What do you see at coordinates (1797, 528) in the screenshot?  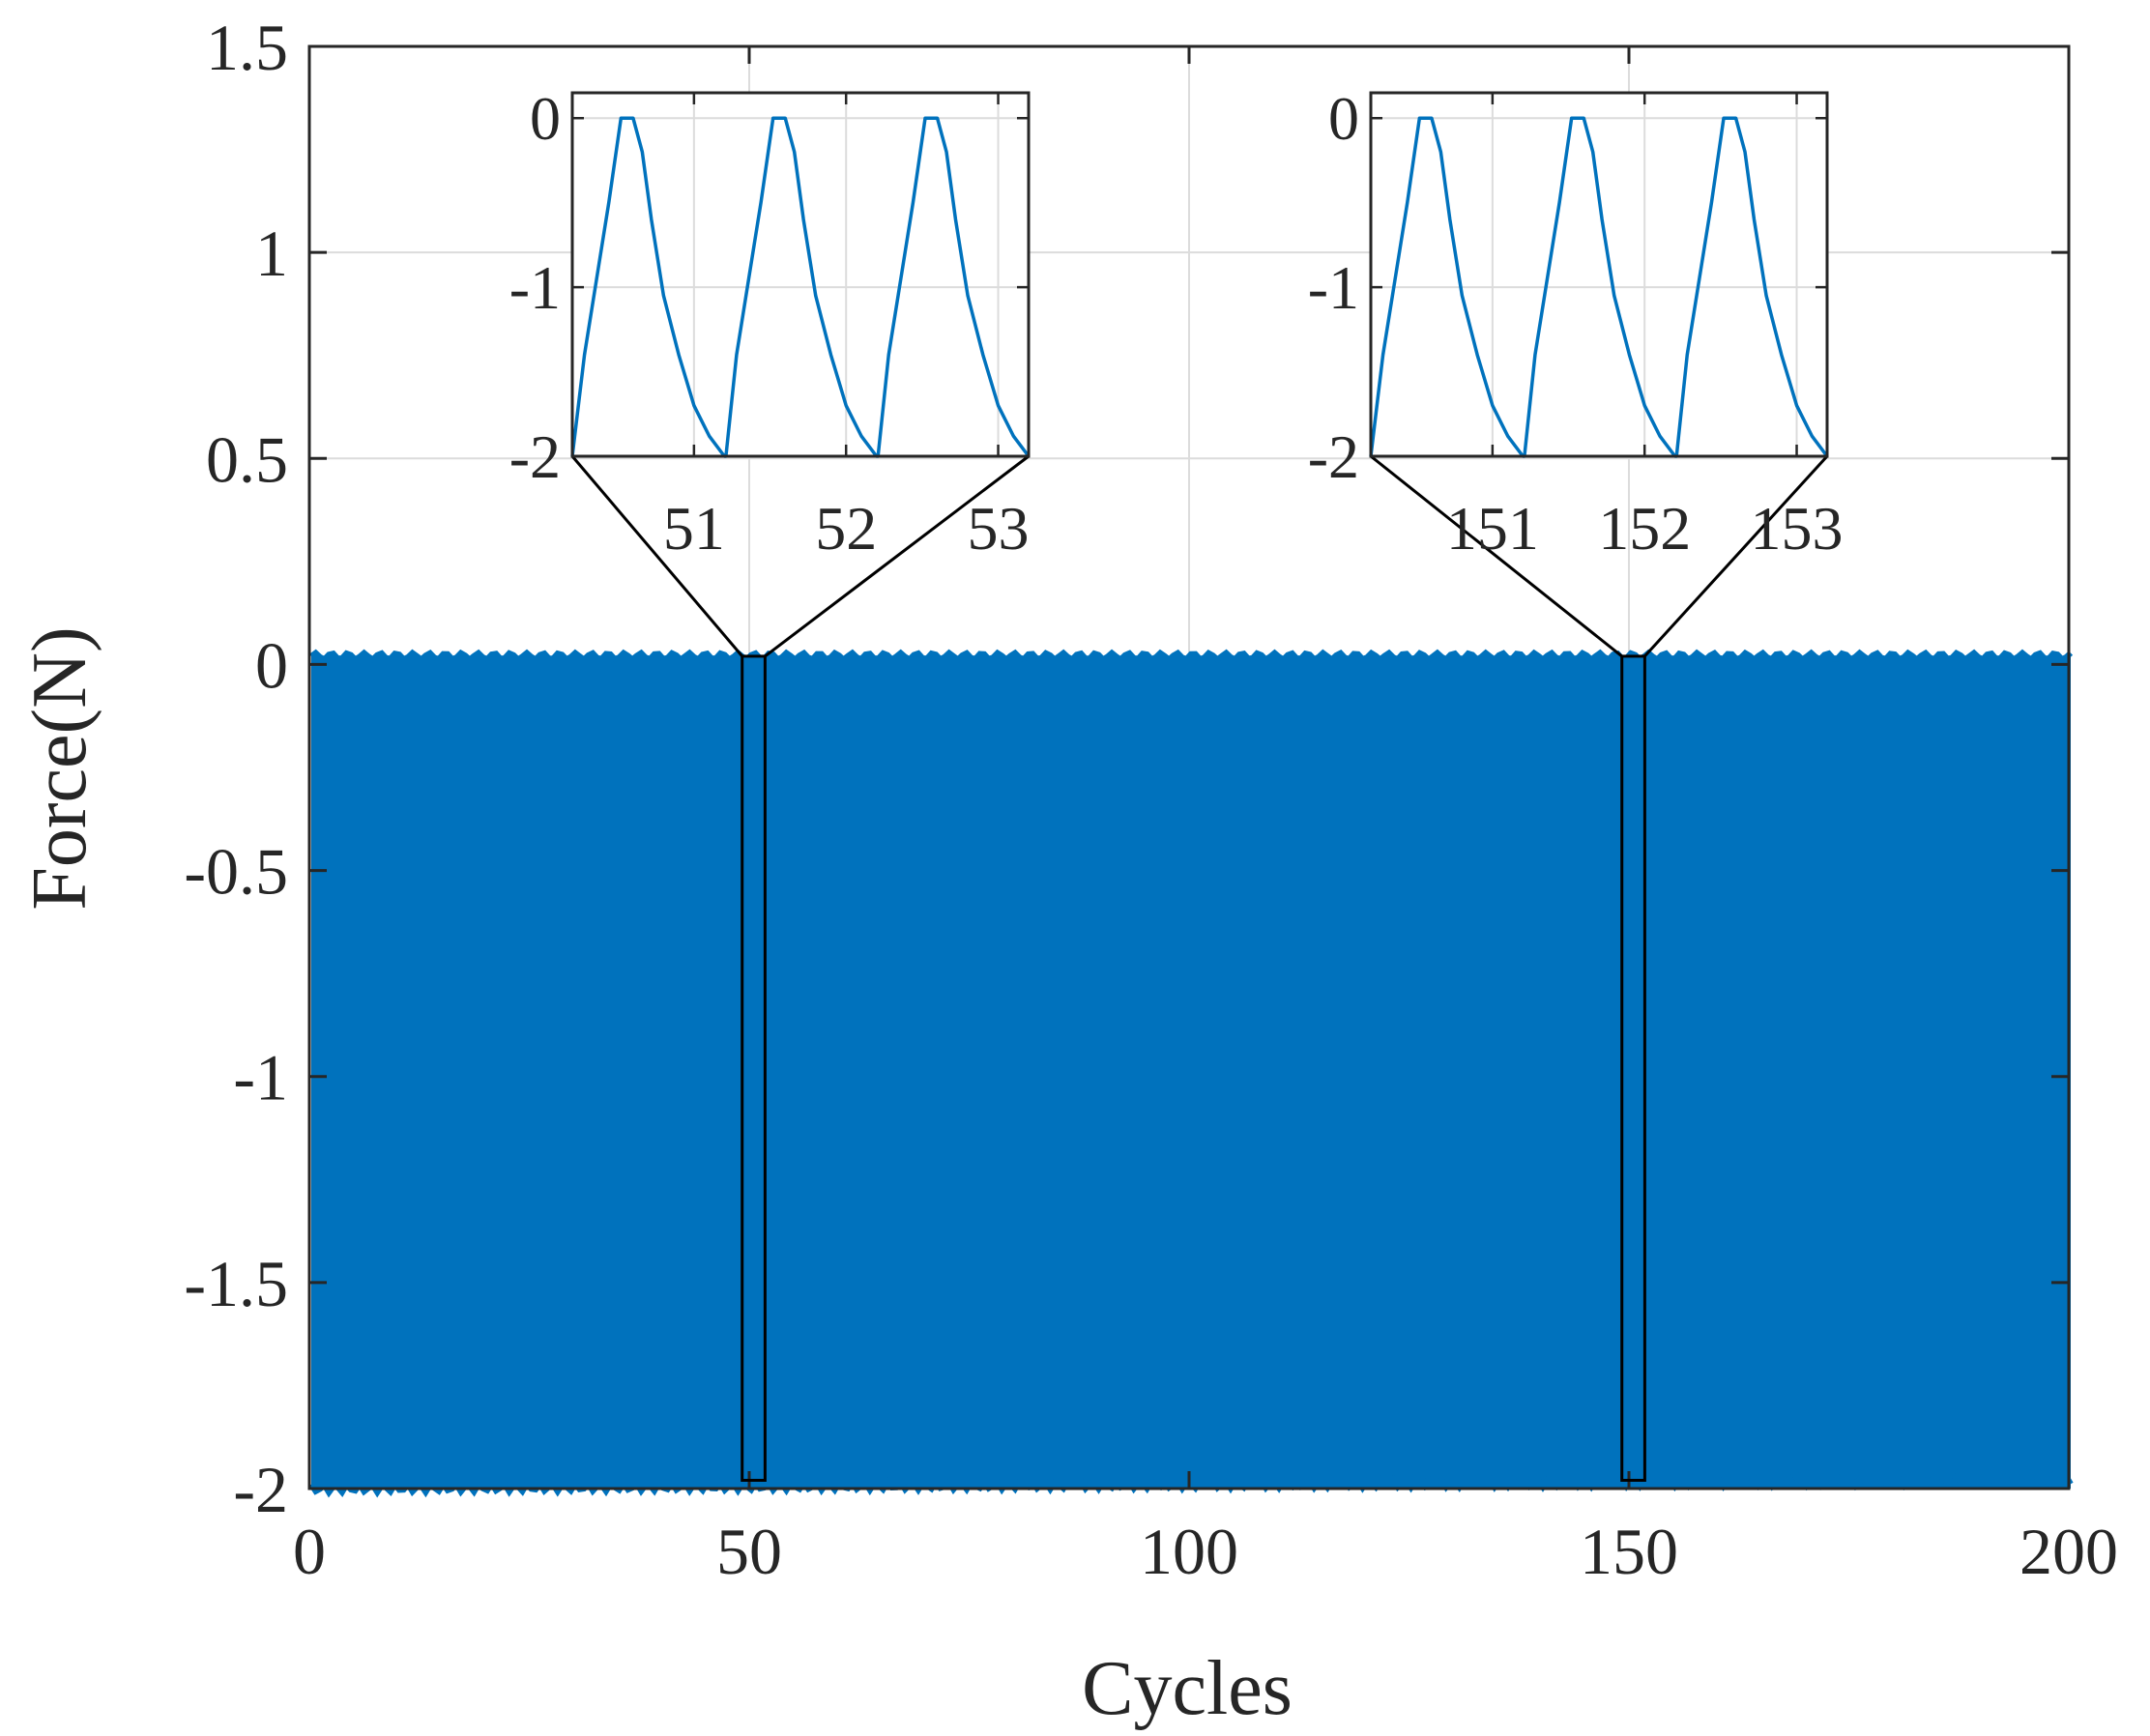 I see `inset-x-tick-label: 153` at bounding box center [1797, 528].